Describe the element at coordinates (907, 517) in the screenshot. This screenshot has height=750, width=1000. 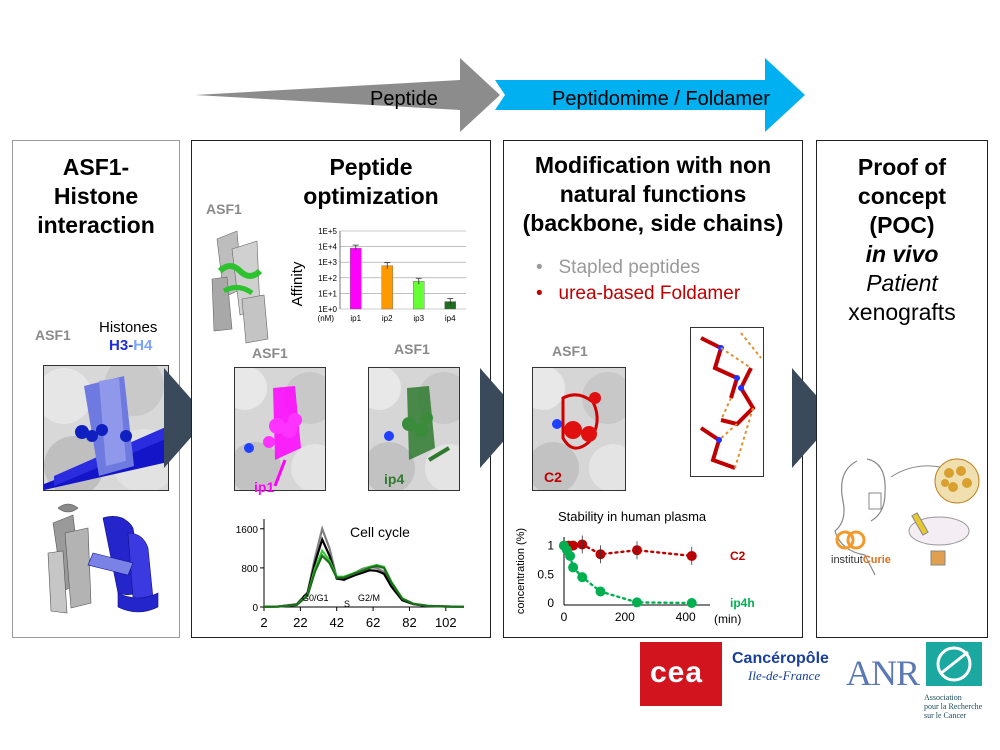
I see `xenograft-illustration` at that location.